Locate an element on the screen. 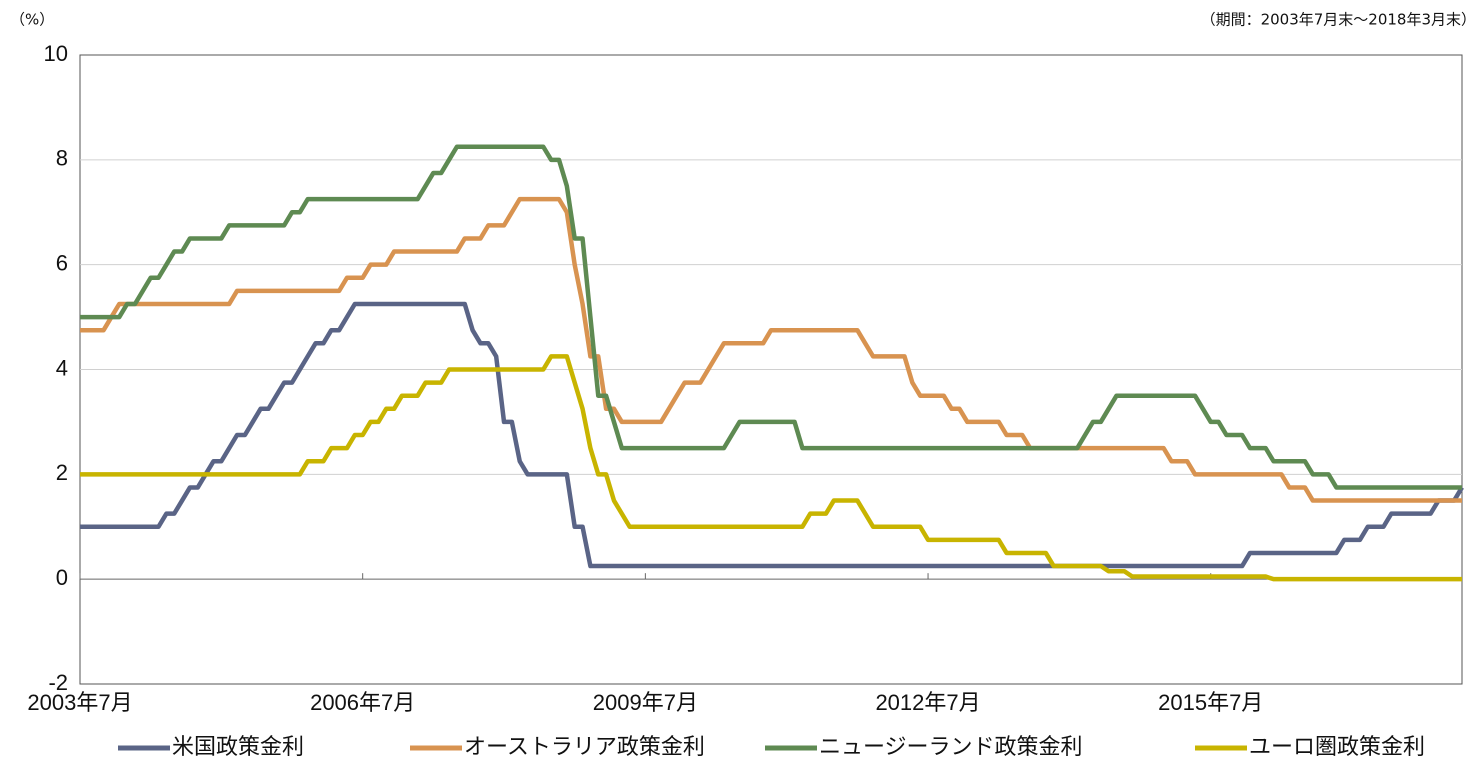 This screenshot has height=767, width=1481. legend-label: オーストラリア政策金利 is located at coordinates (584, 747).